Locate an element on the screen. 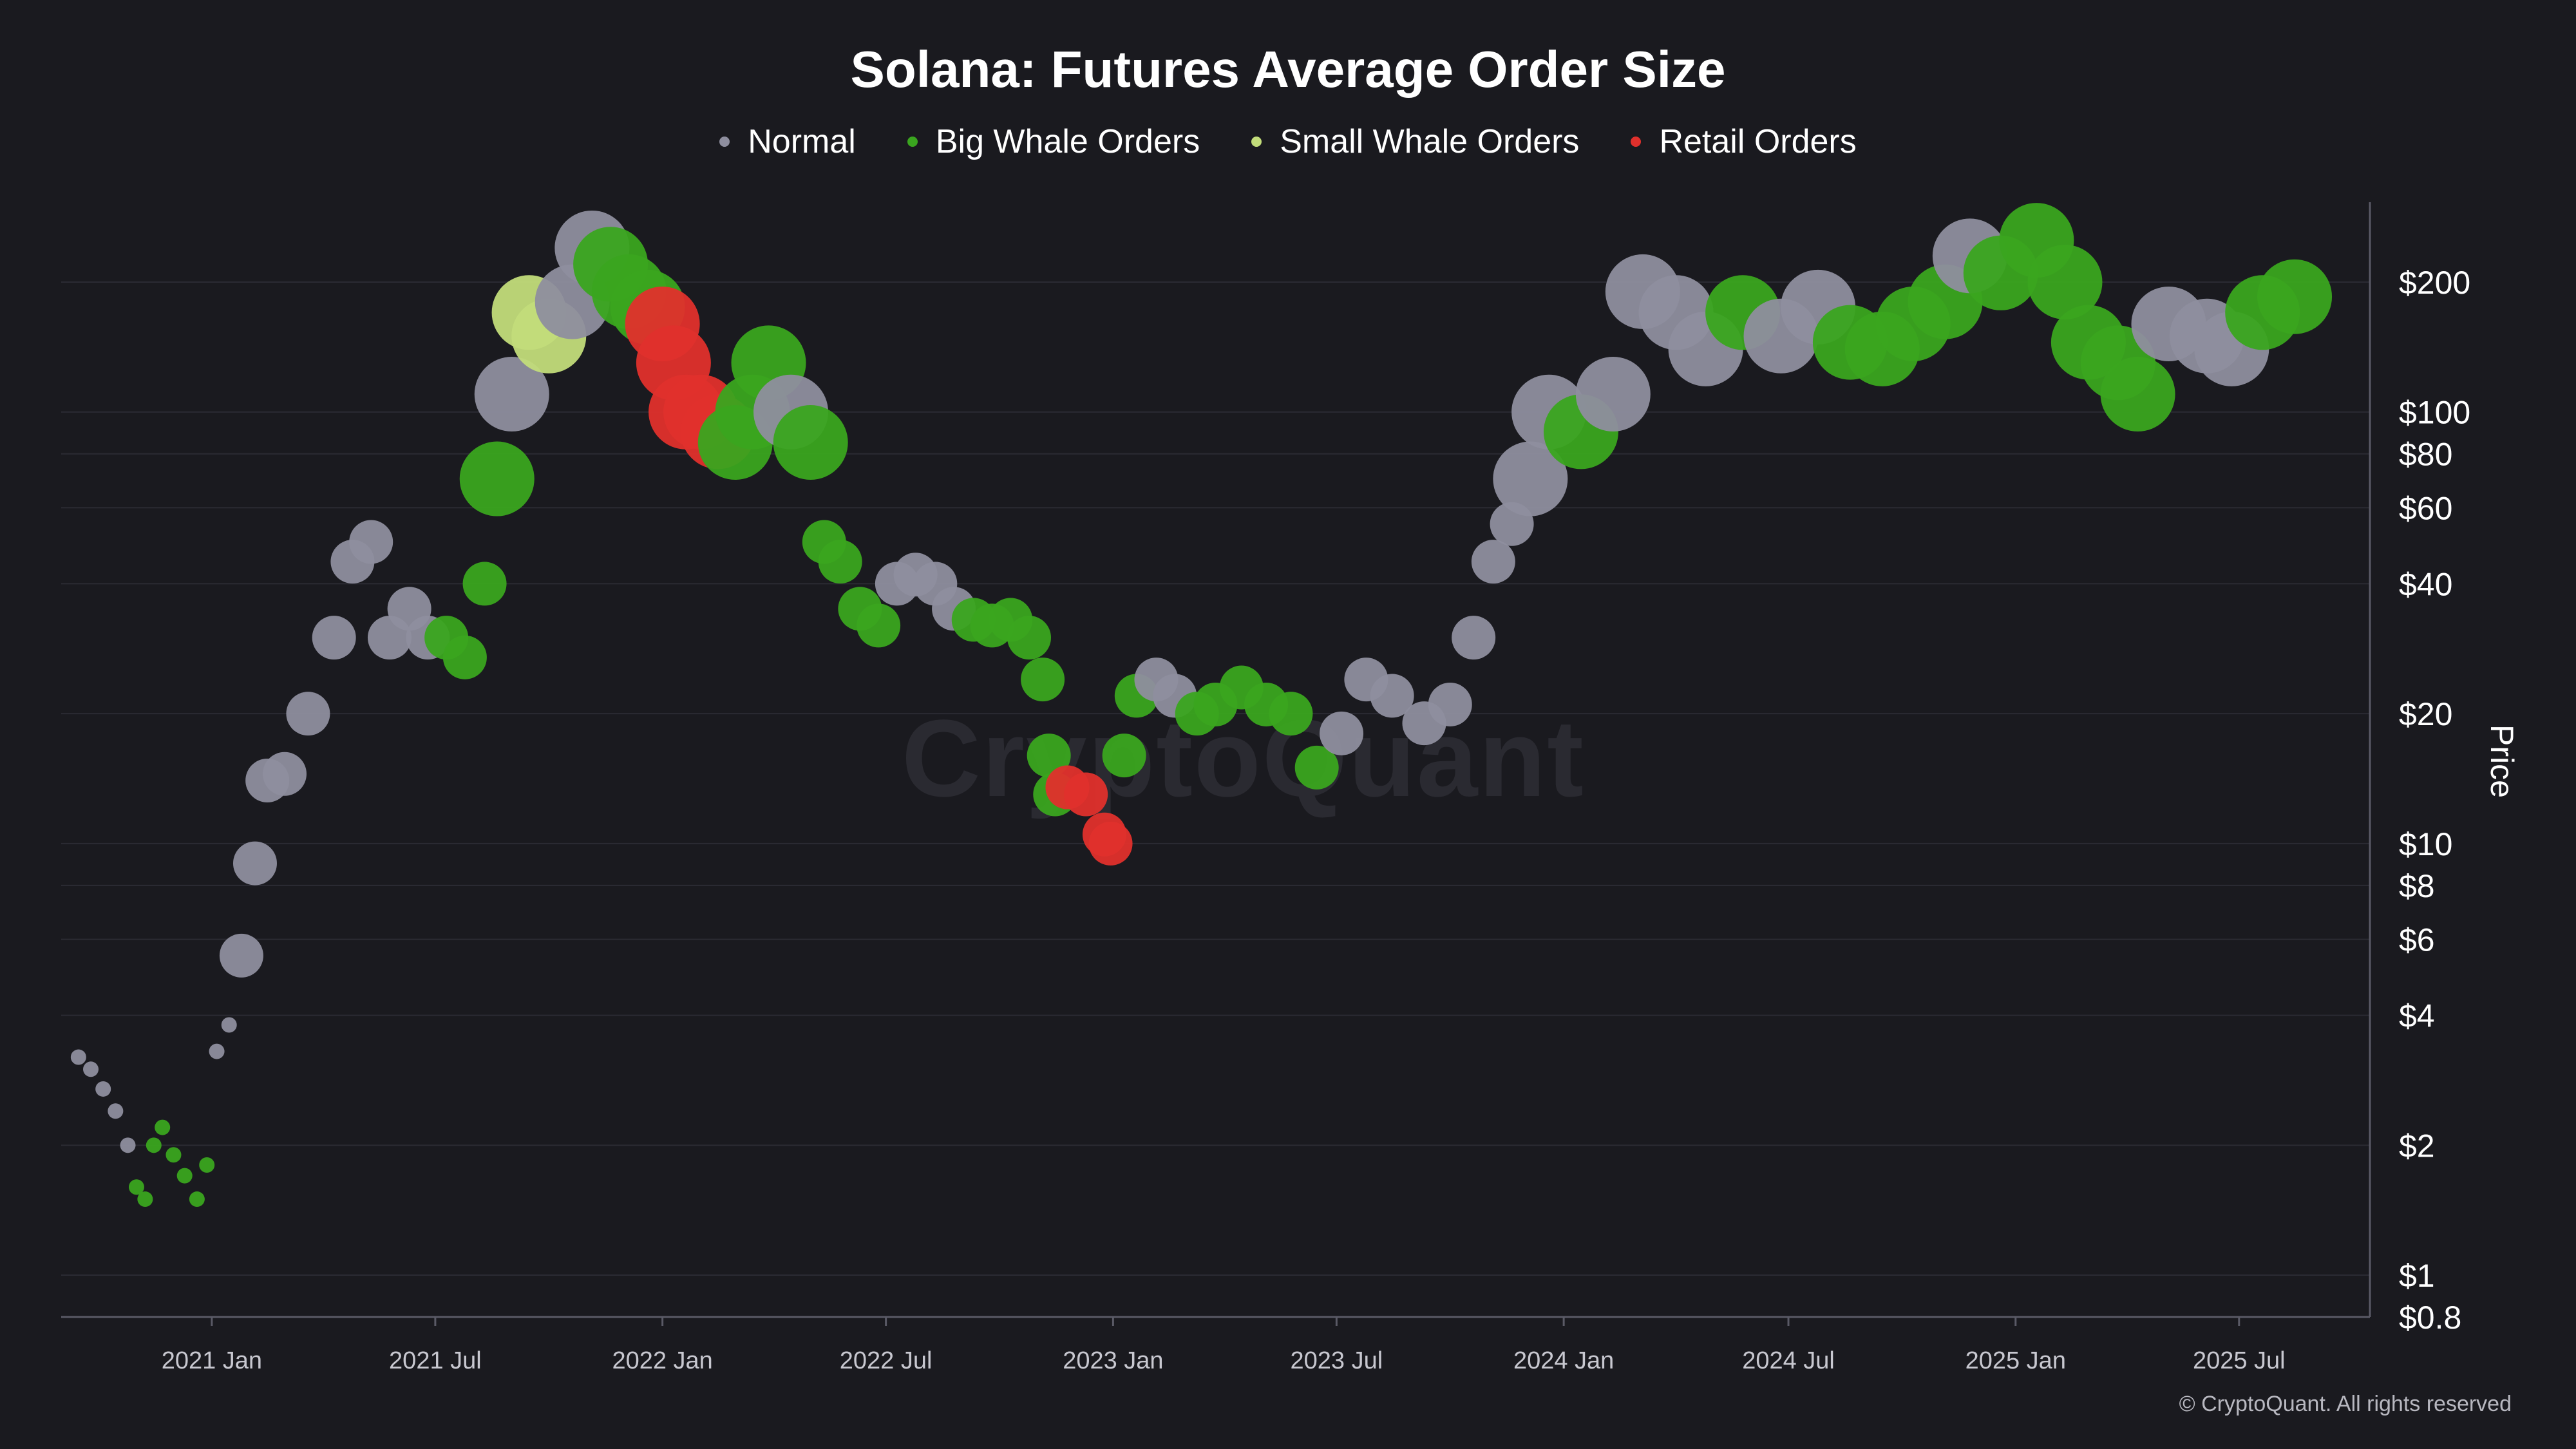  y-axis-label: Price is located at coordinates (2502, 761).